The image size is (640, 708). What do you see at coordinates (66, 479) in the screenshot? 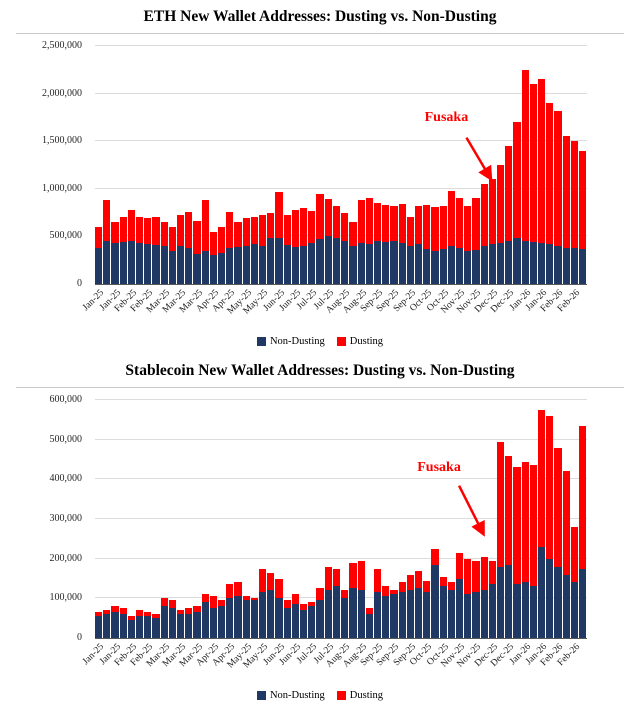
I see `y-tick-label: 400,000` at bounding box center [66, 479].